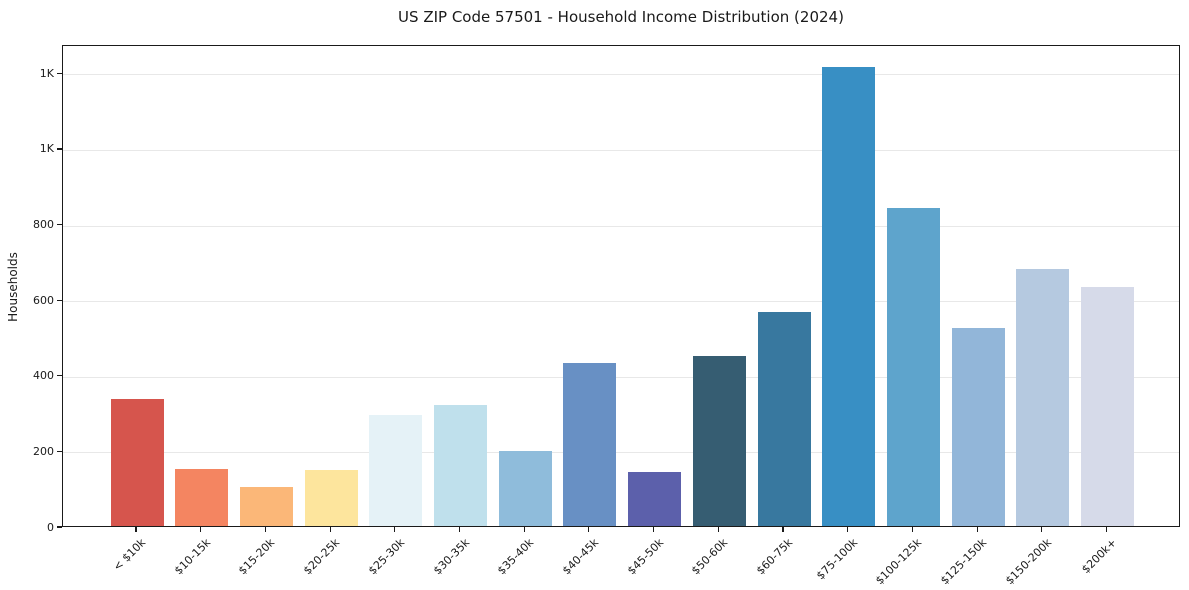  What do you see at coordinates (774, 557) in the screenshot?
I see `x-tick-label: $60-75k` at bounding box center [774, 557].